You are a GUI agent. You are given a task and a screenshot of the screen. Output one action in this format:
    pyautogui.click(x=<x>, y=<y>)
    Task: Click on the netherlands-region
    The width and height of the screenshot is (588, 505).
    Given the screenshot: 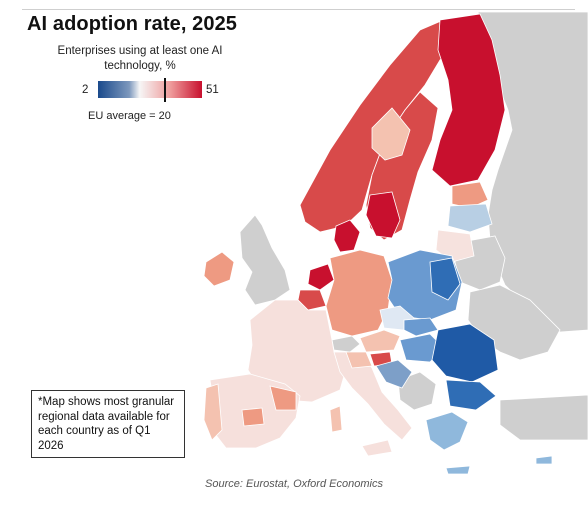 What is the action you would take?
    pyautogui.click(x=321, y=277)
    